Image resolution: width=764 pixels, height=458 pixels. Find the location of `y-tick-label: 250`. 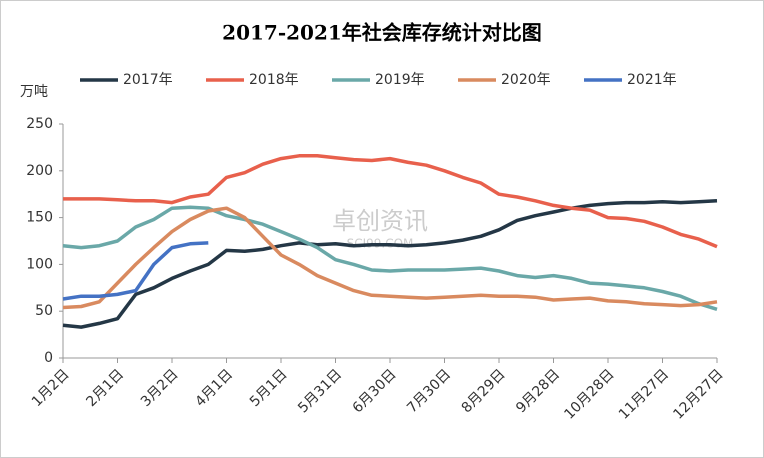

y-tick-label: 250 is located at coordinates (39, 124).